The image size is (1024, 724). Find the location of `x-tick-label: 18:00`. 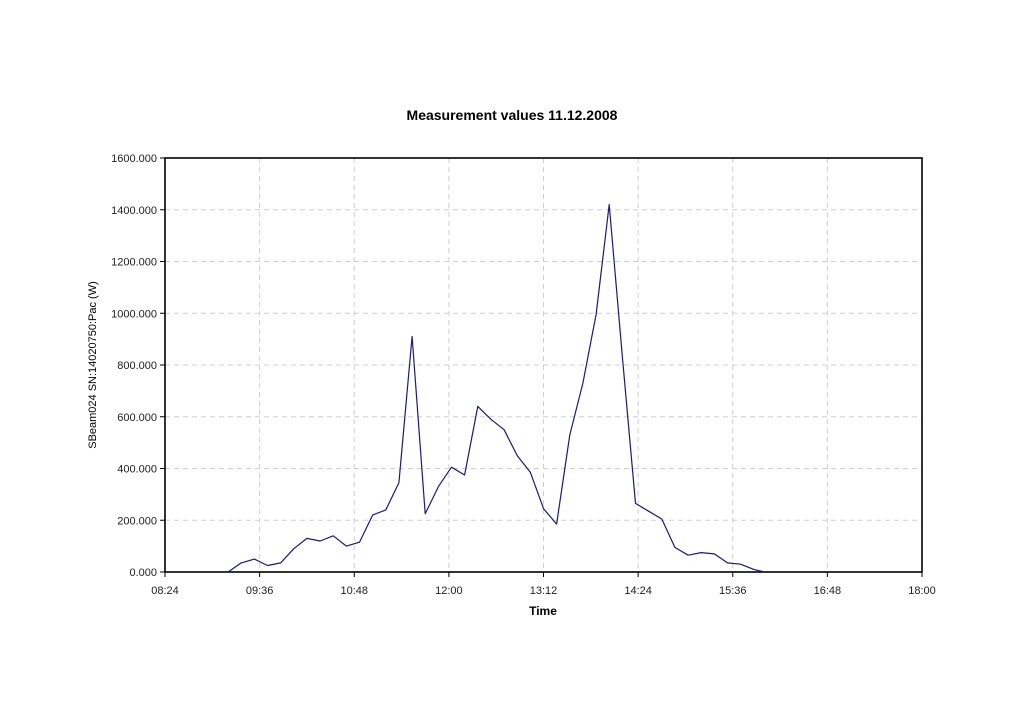

x-tick-label: 18:00 is located at coordinates (922, 591).